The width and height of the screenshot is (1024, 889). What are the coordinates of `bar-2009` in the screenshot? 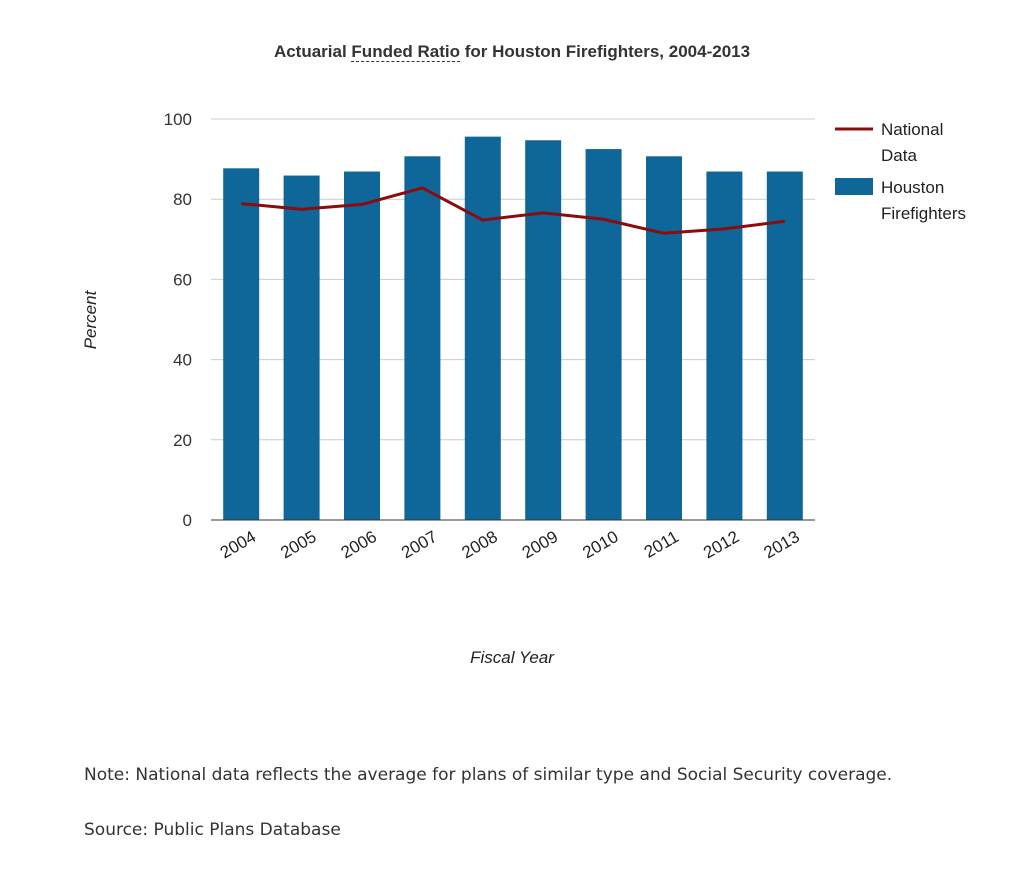 It's located at (543, 330).